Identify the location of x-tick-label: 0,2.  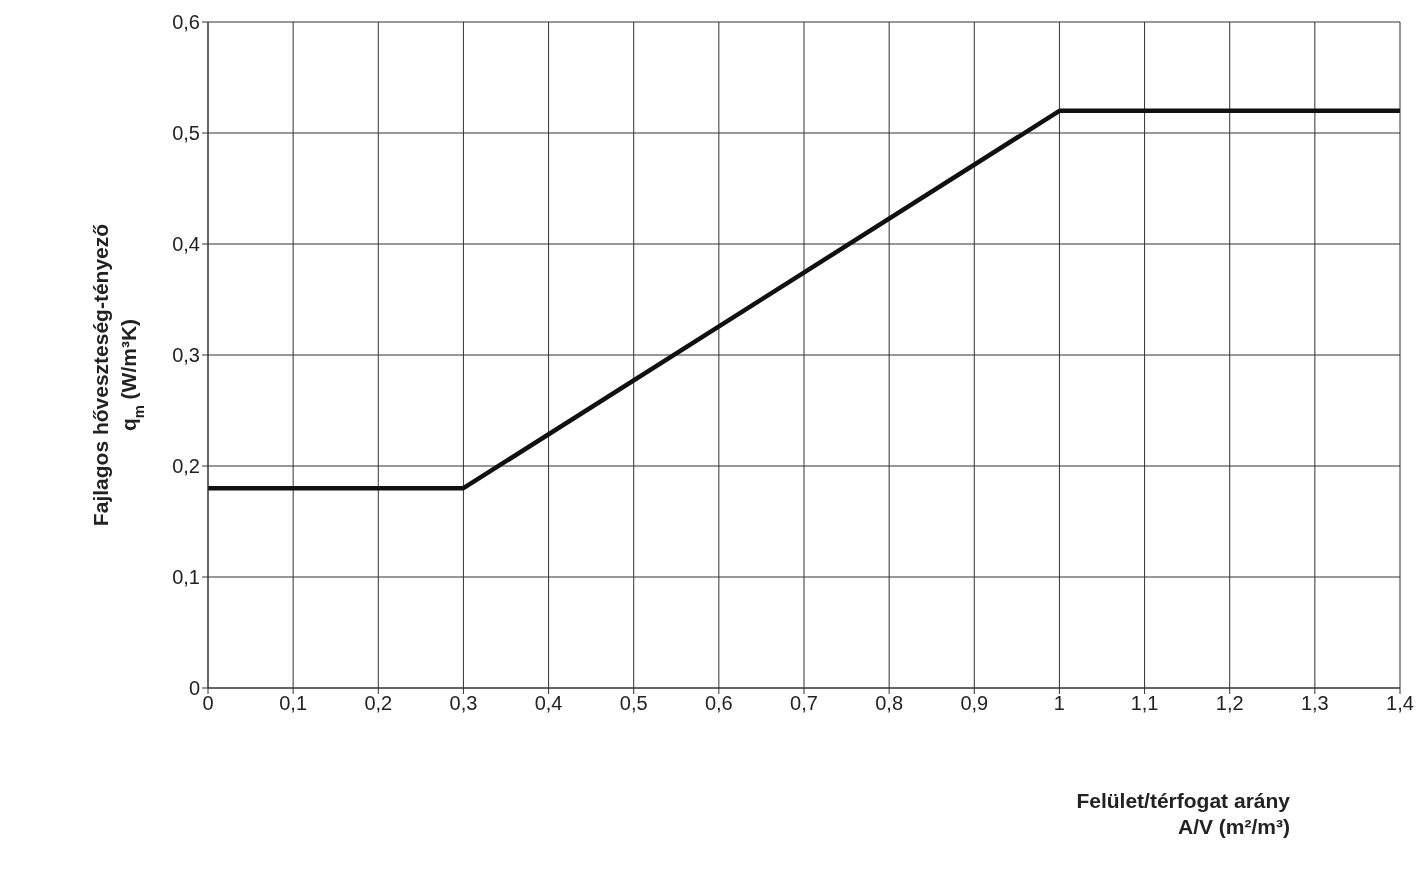
(378, 703).